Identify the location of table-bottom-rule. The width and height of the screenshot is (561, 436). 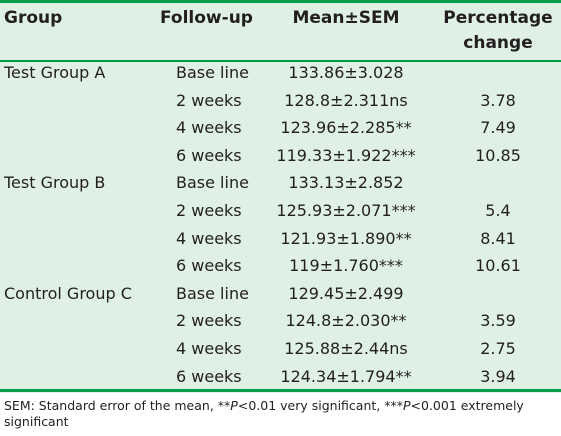
(280, 390).